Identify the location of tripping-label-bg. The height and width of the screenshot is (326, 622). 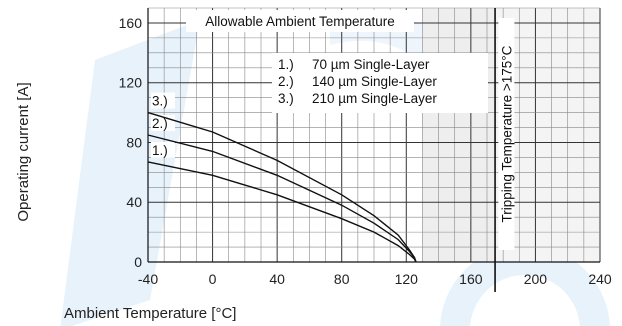
(506, 134).